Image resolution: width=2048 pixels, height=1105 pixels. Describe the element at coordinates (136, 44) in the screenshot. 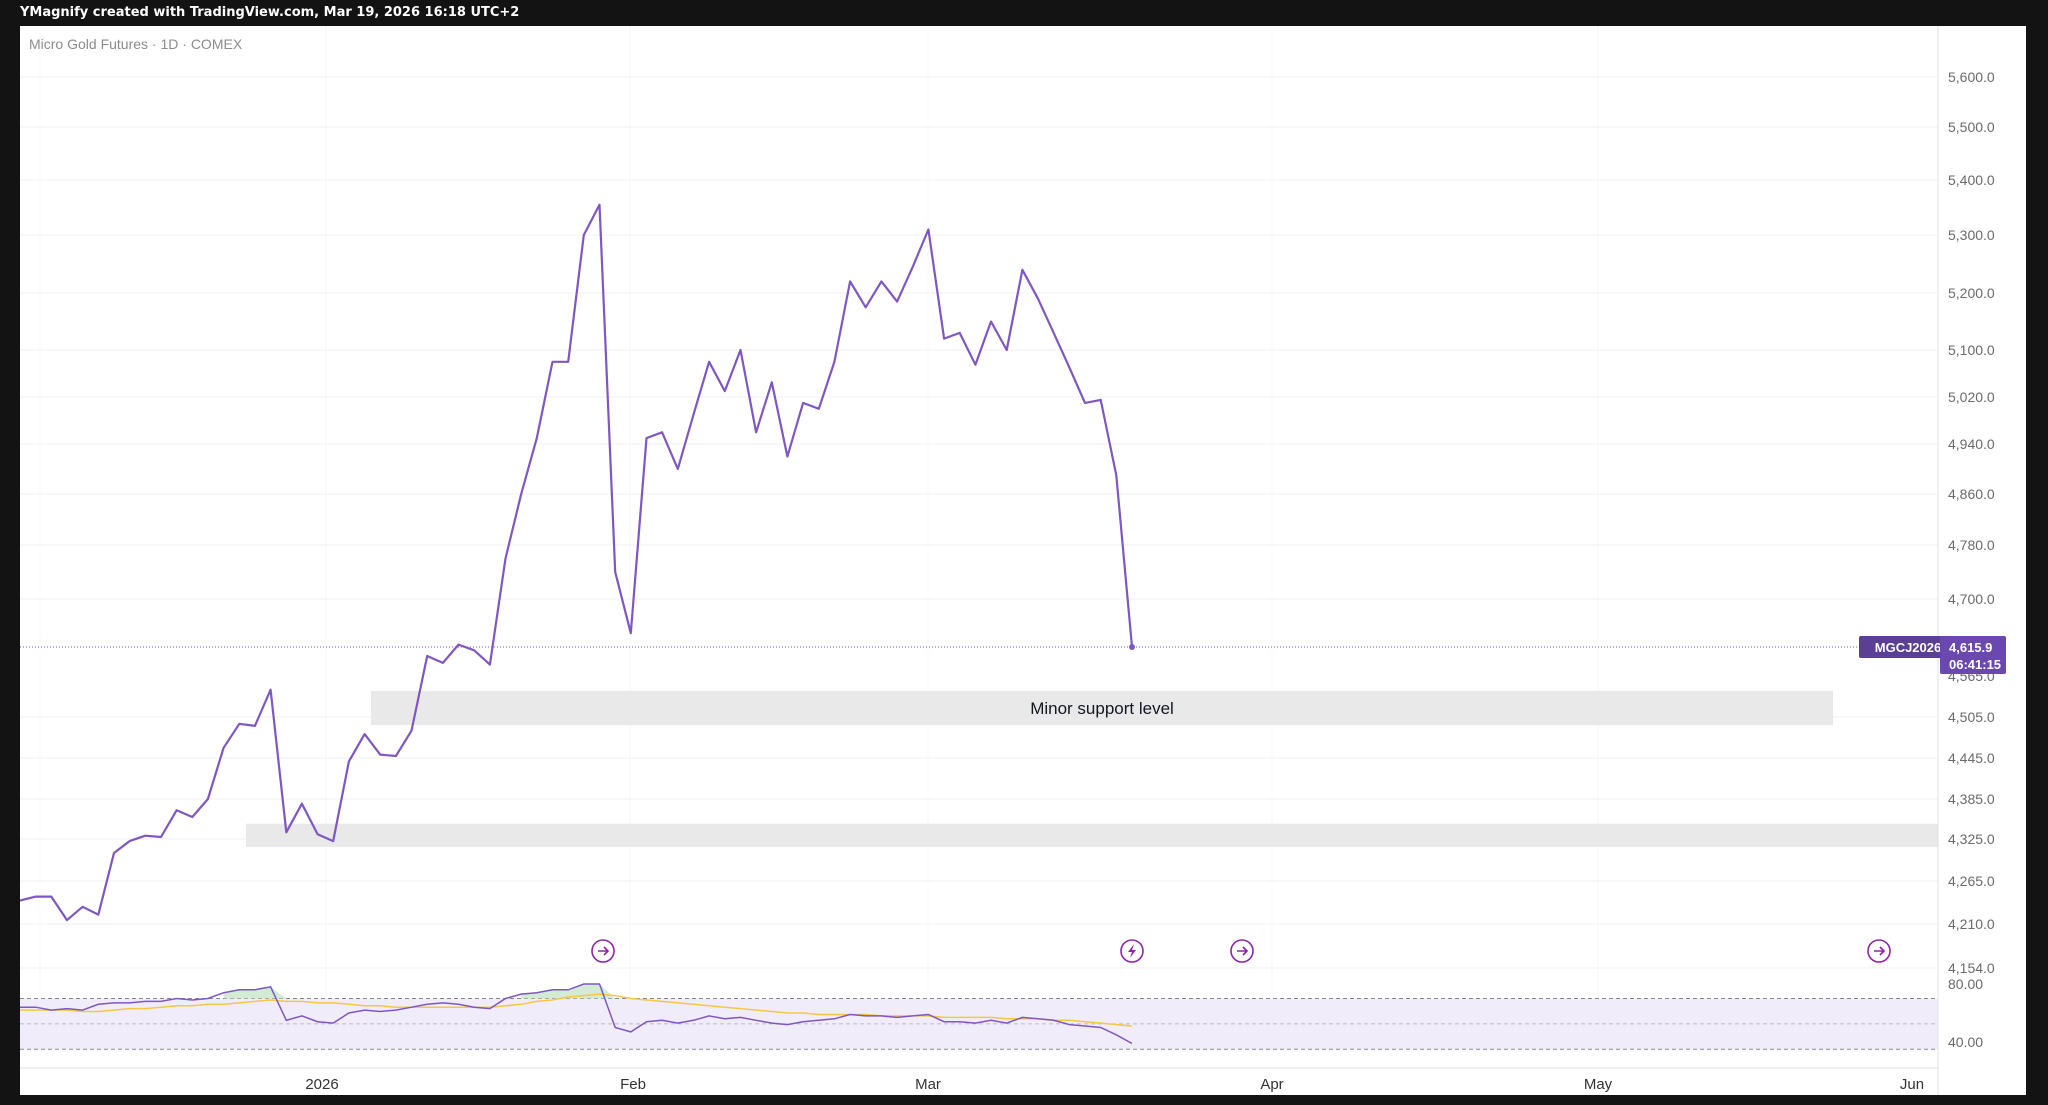

I see `chart-title: Micro Gold Futures · 1D · COMEX` at that location.